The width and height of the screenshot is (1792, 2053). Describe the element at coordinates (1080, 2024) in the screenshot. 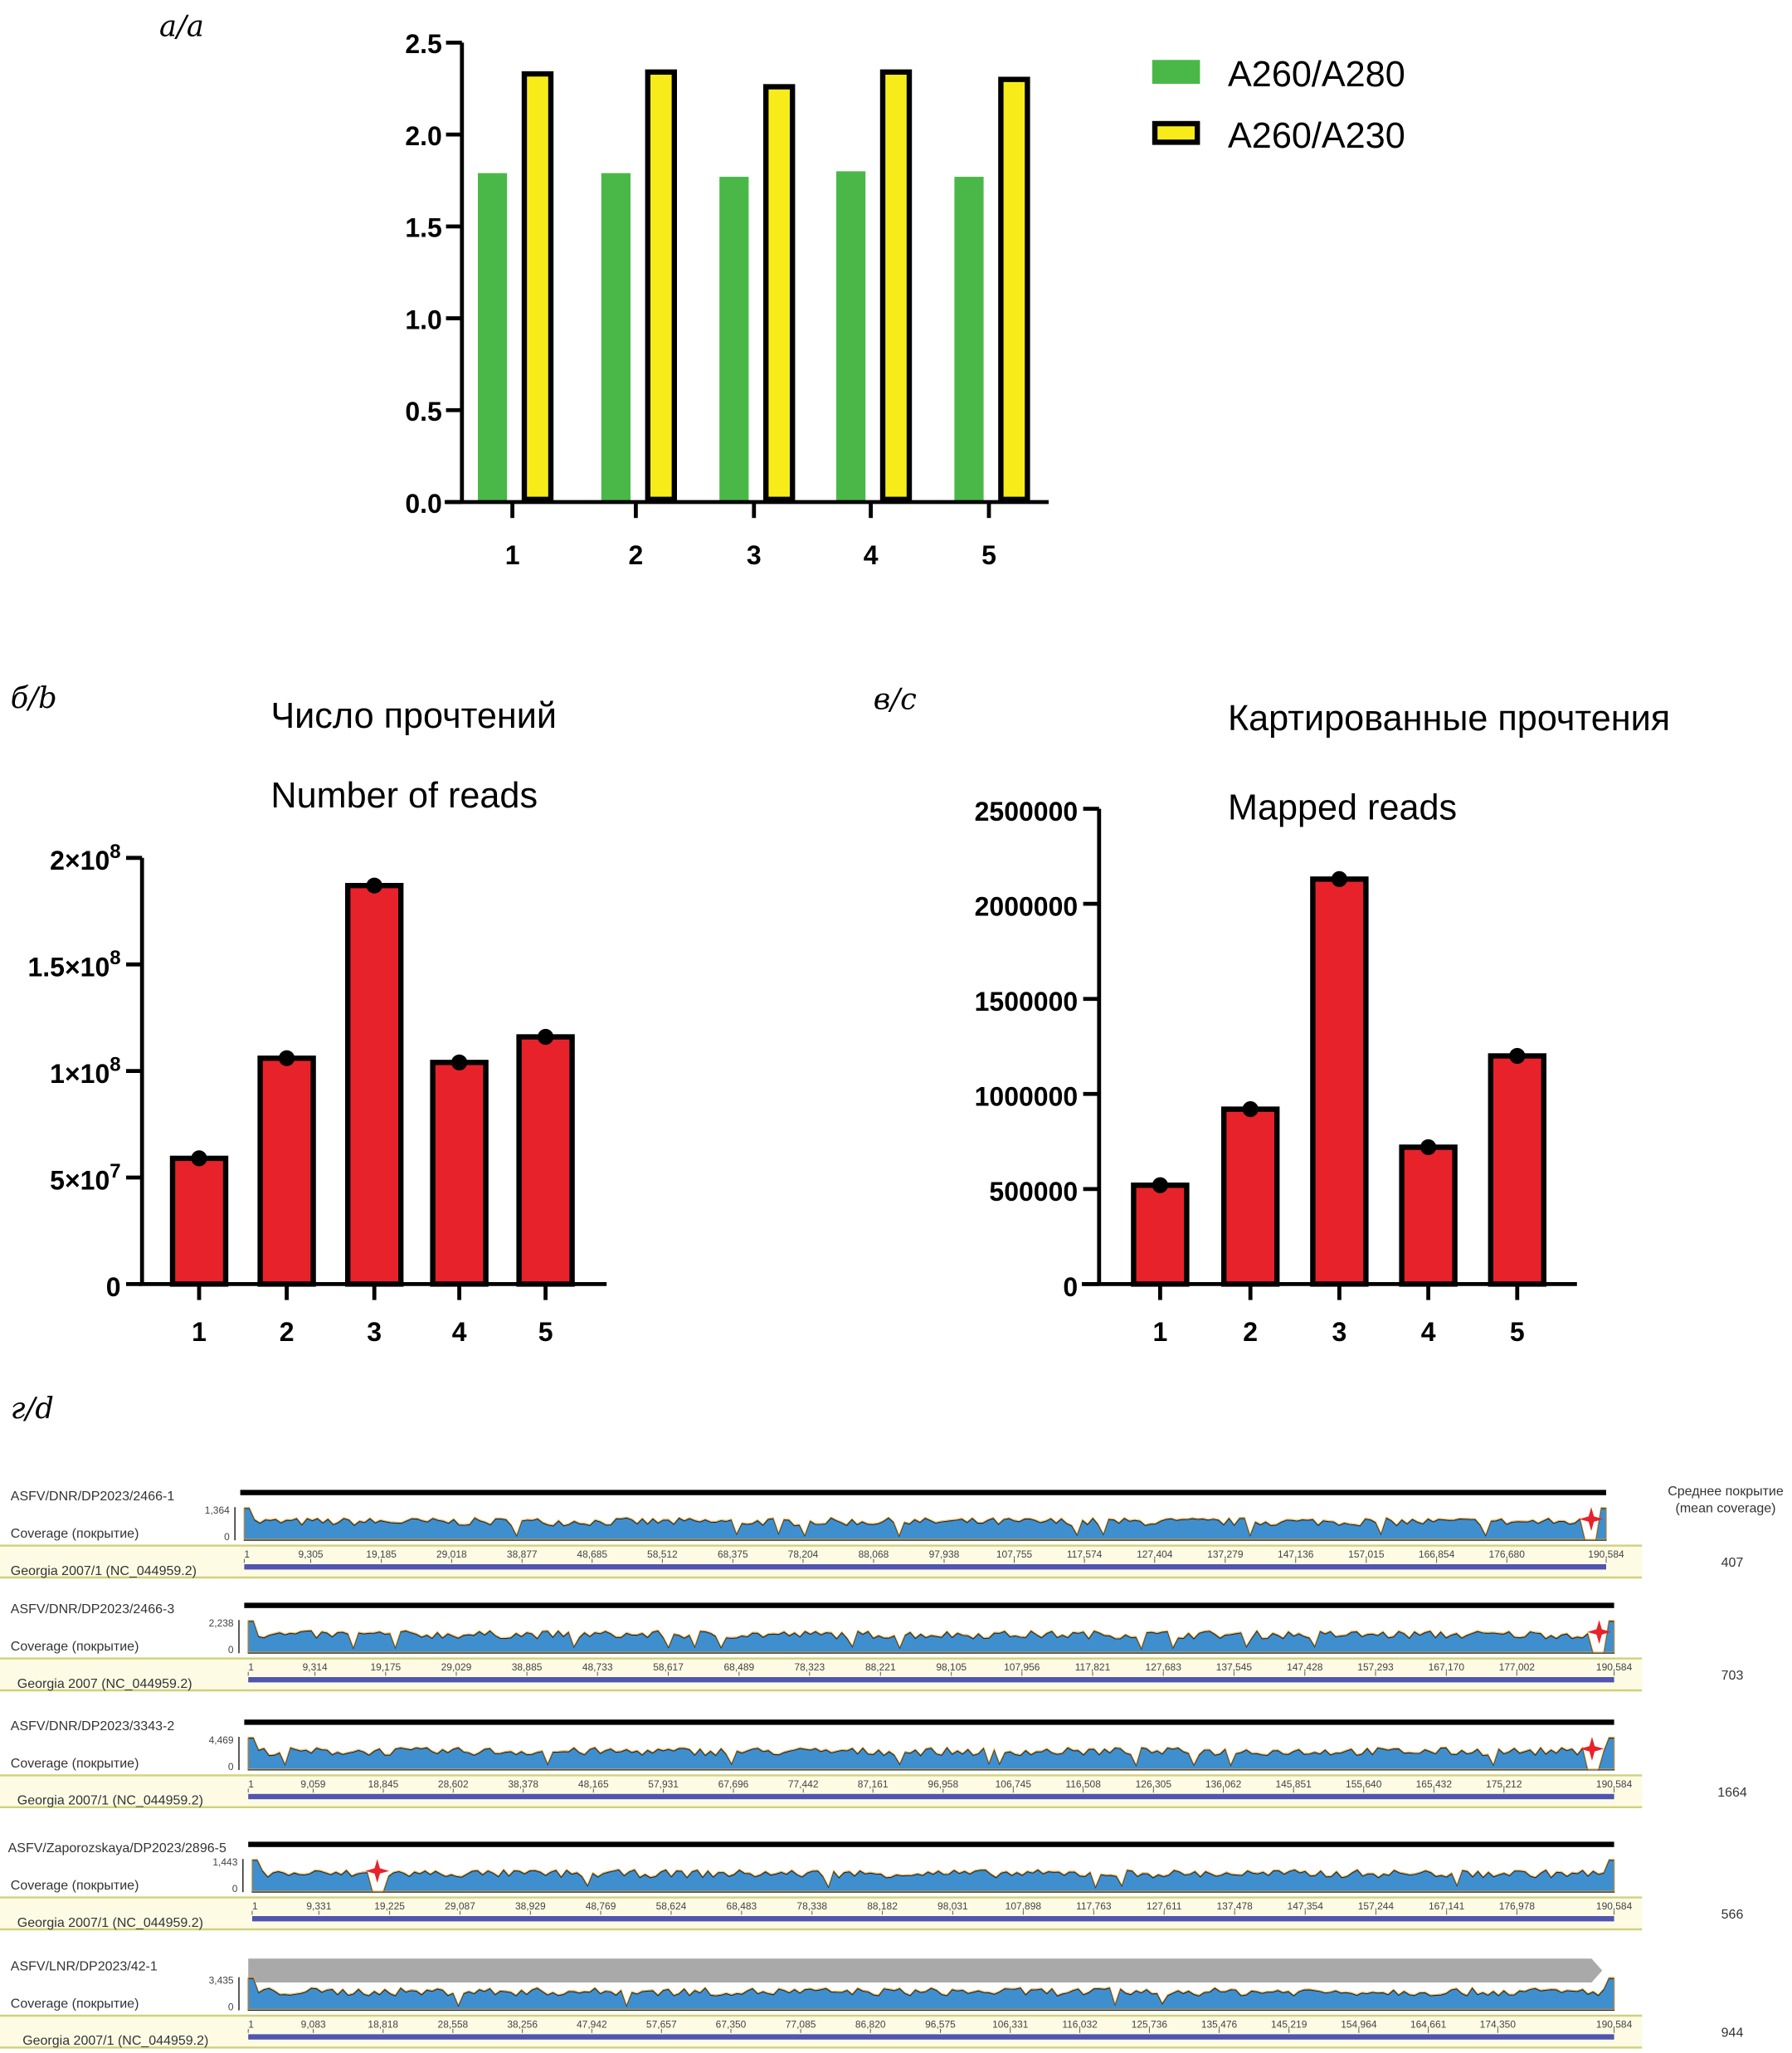

I see `ruler-label: 116,032` at that location.